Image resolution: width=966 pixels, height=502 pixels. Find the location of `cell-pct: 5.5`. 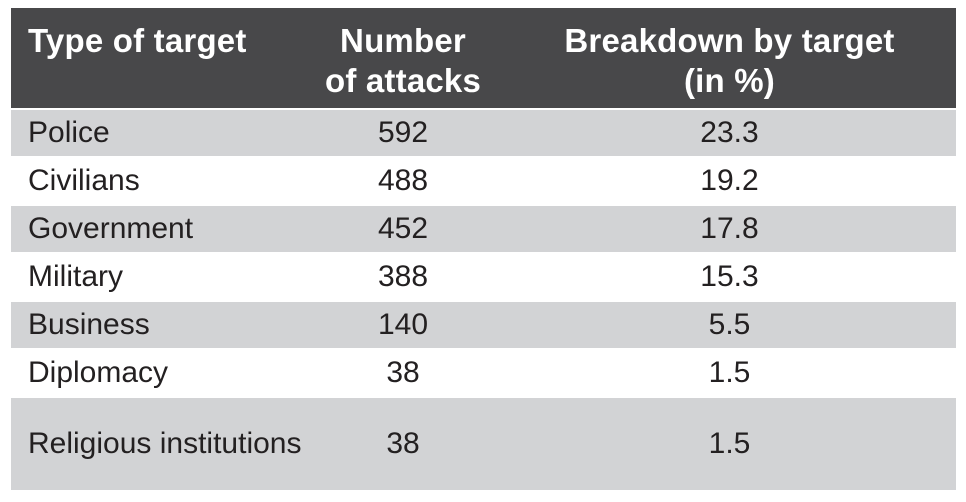

cell-pct: 5.5 is located at coordinates (729, 325).